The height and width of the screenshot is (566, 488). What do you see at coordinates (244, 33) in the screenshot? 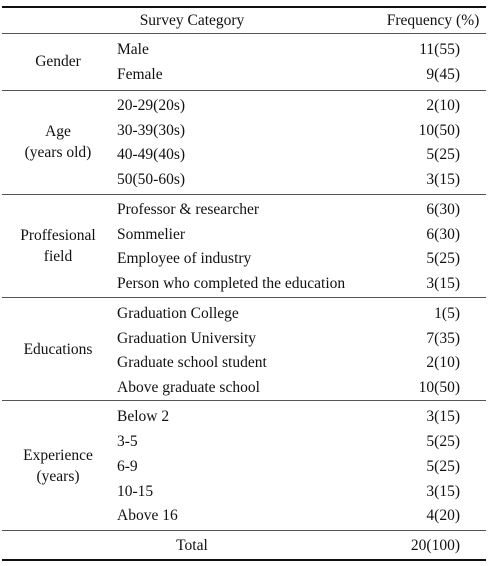
I see `header-divider` at bounding box center [244, 33].